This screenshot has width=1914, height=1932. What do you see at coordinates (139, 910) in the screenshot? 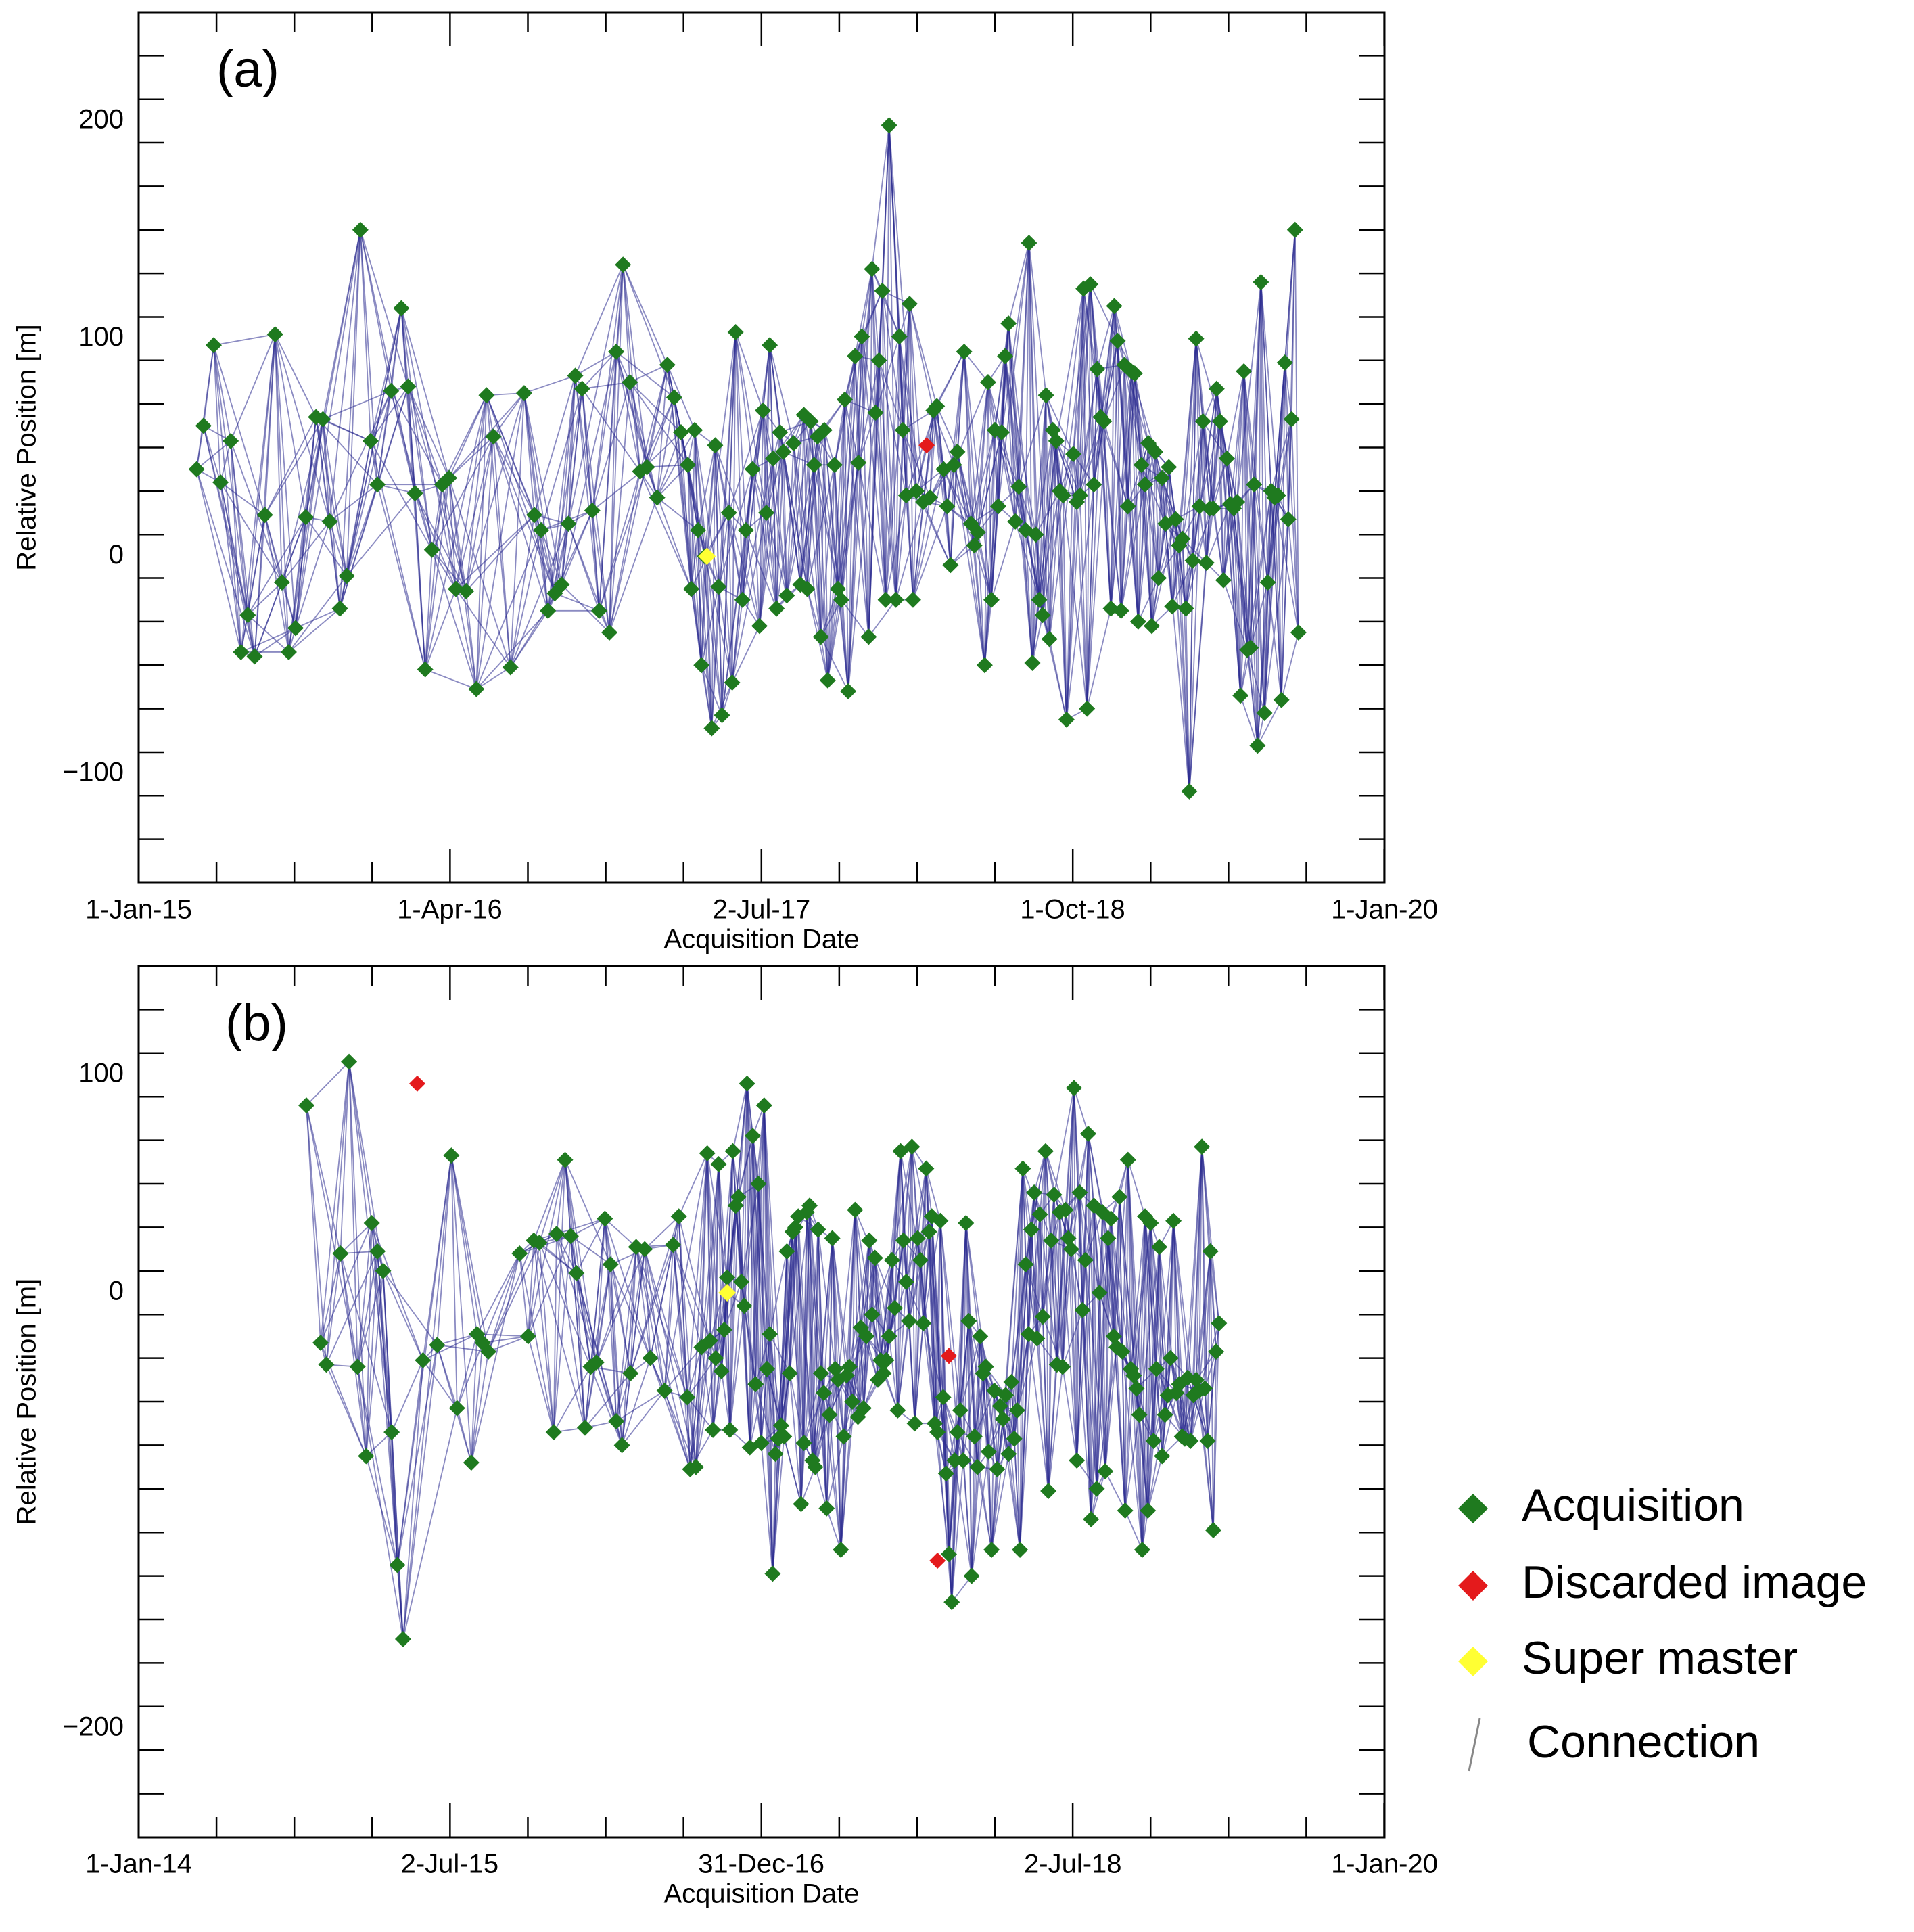
I see `x-tick-label: 1-Jan-15` at bounding box center [139, 910].